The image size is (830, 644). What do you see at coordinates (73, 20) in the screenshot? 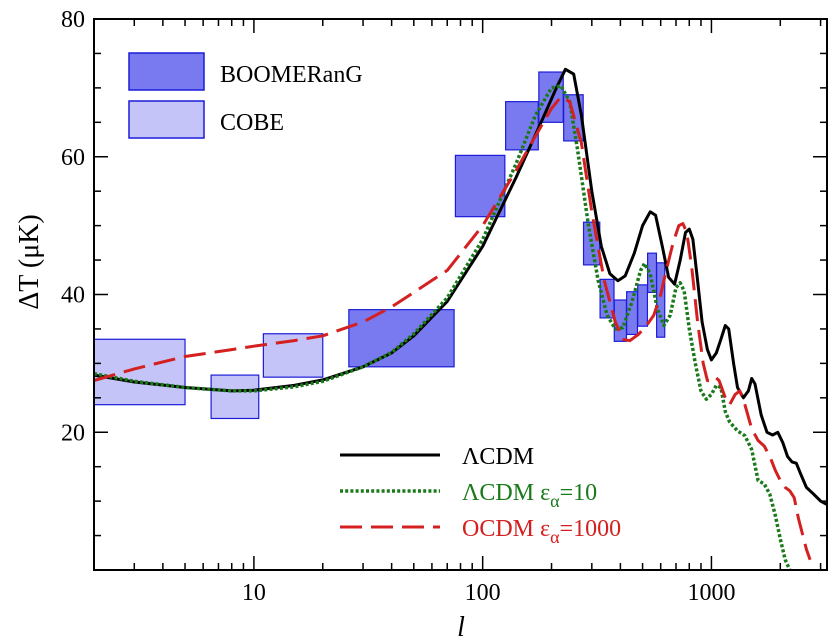
I see `y-tick-label: 80` at bounding box center [73, 20].